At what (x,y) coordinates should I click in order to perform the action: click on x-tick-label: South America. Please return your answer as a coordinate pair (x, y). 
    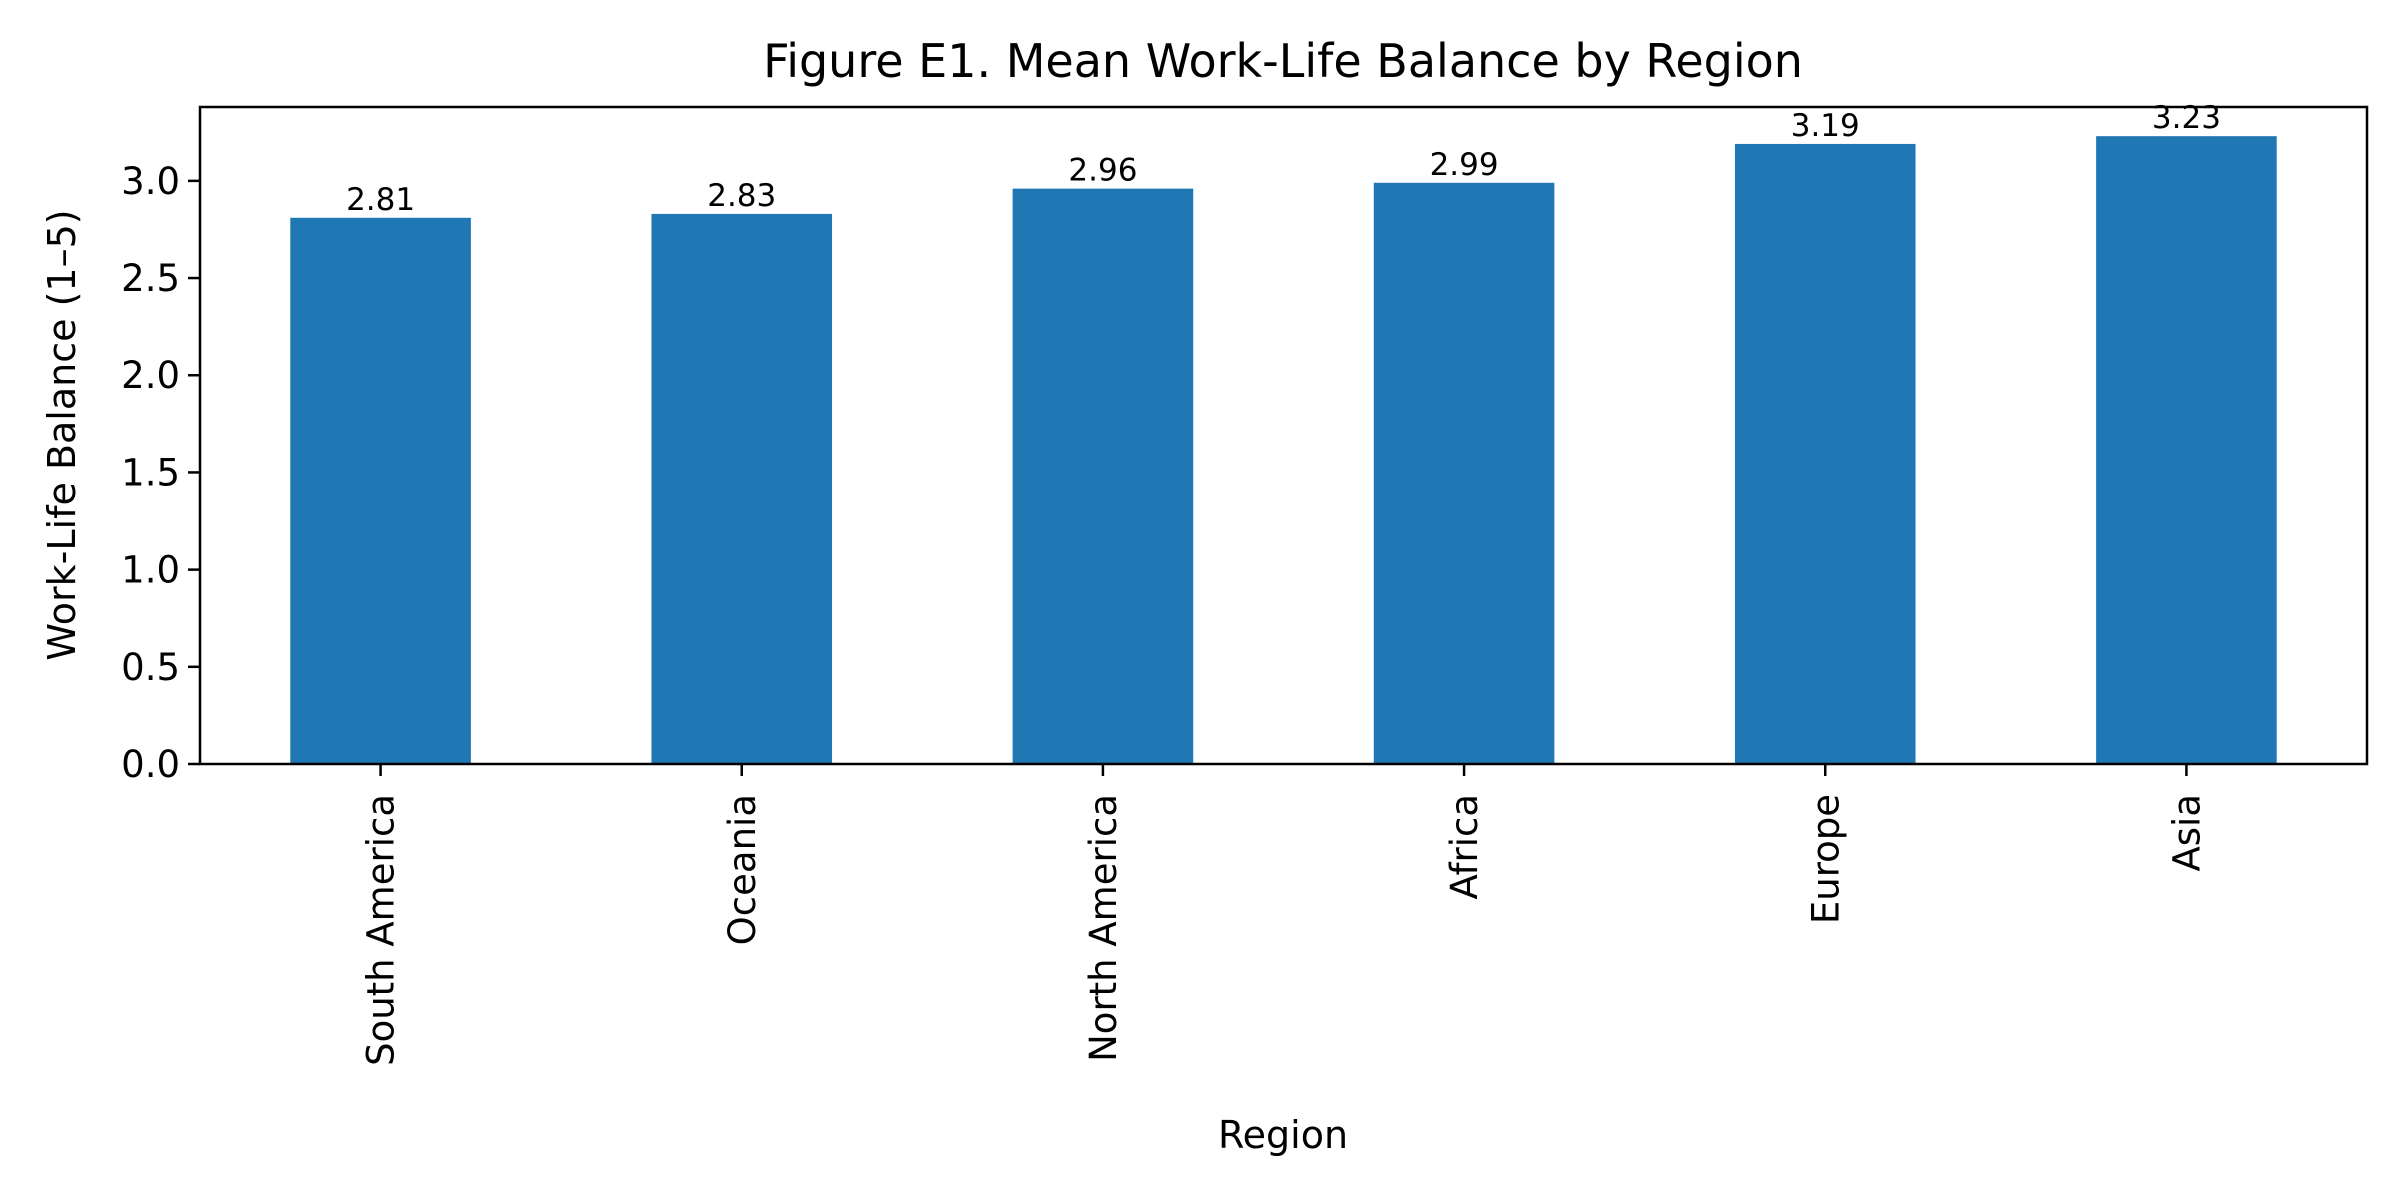
    Looking at the image, I should click on (381, 930).